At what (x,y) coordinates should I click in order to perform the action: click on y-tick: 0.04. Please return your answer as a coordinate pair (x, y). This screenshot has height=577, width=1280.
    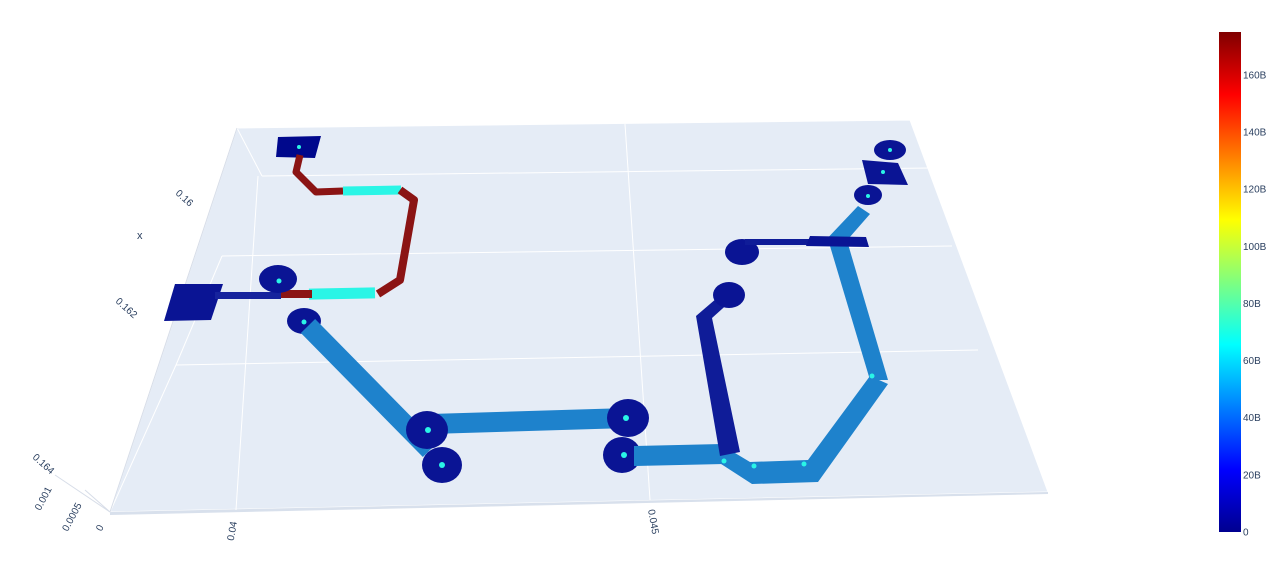
    Looking at the image, I should click on (233, 531).